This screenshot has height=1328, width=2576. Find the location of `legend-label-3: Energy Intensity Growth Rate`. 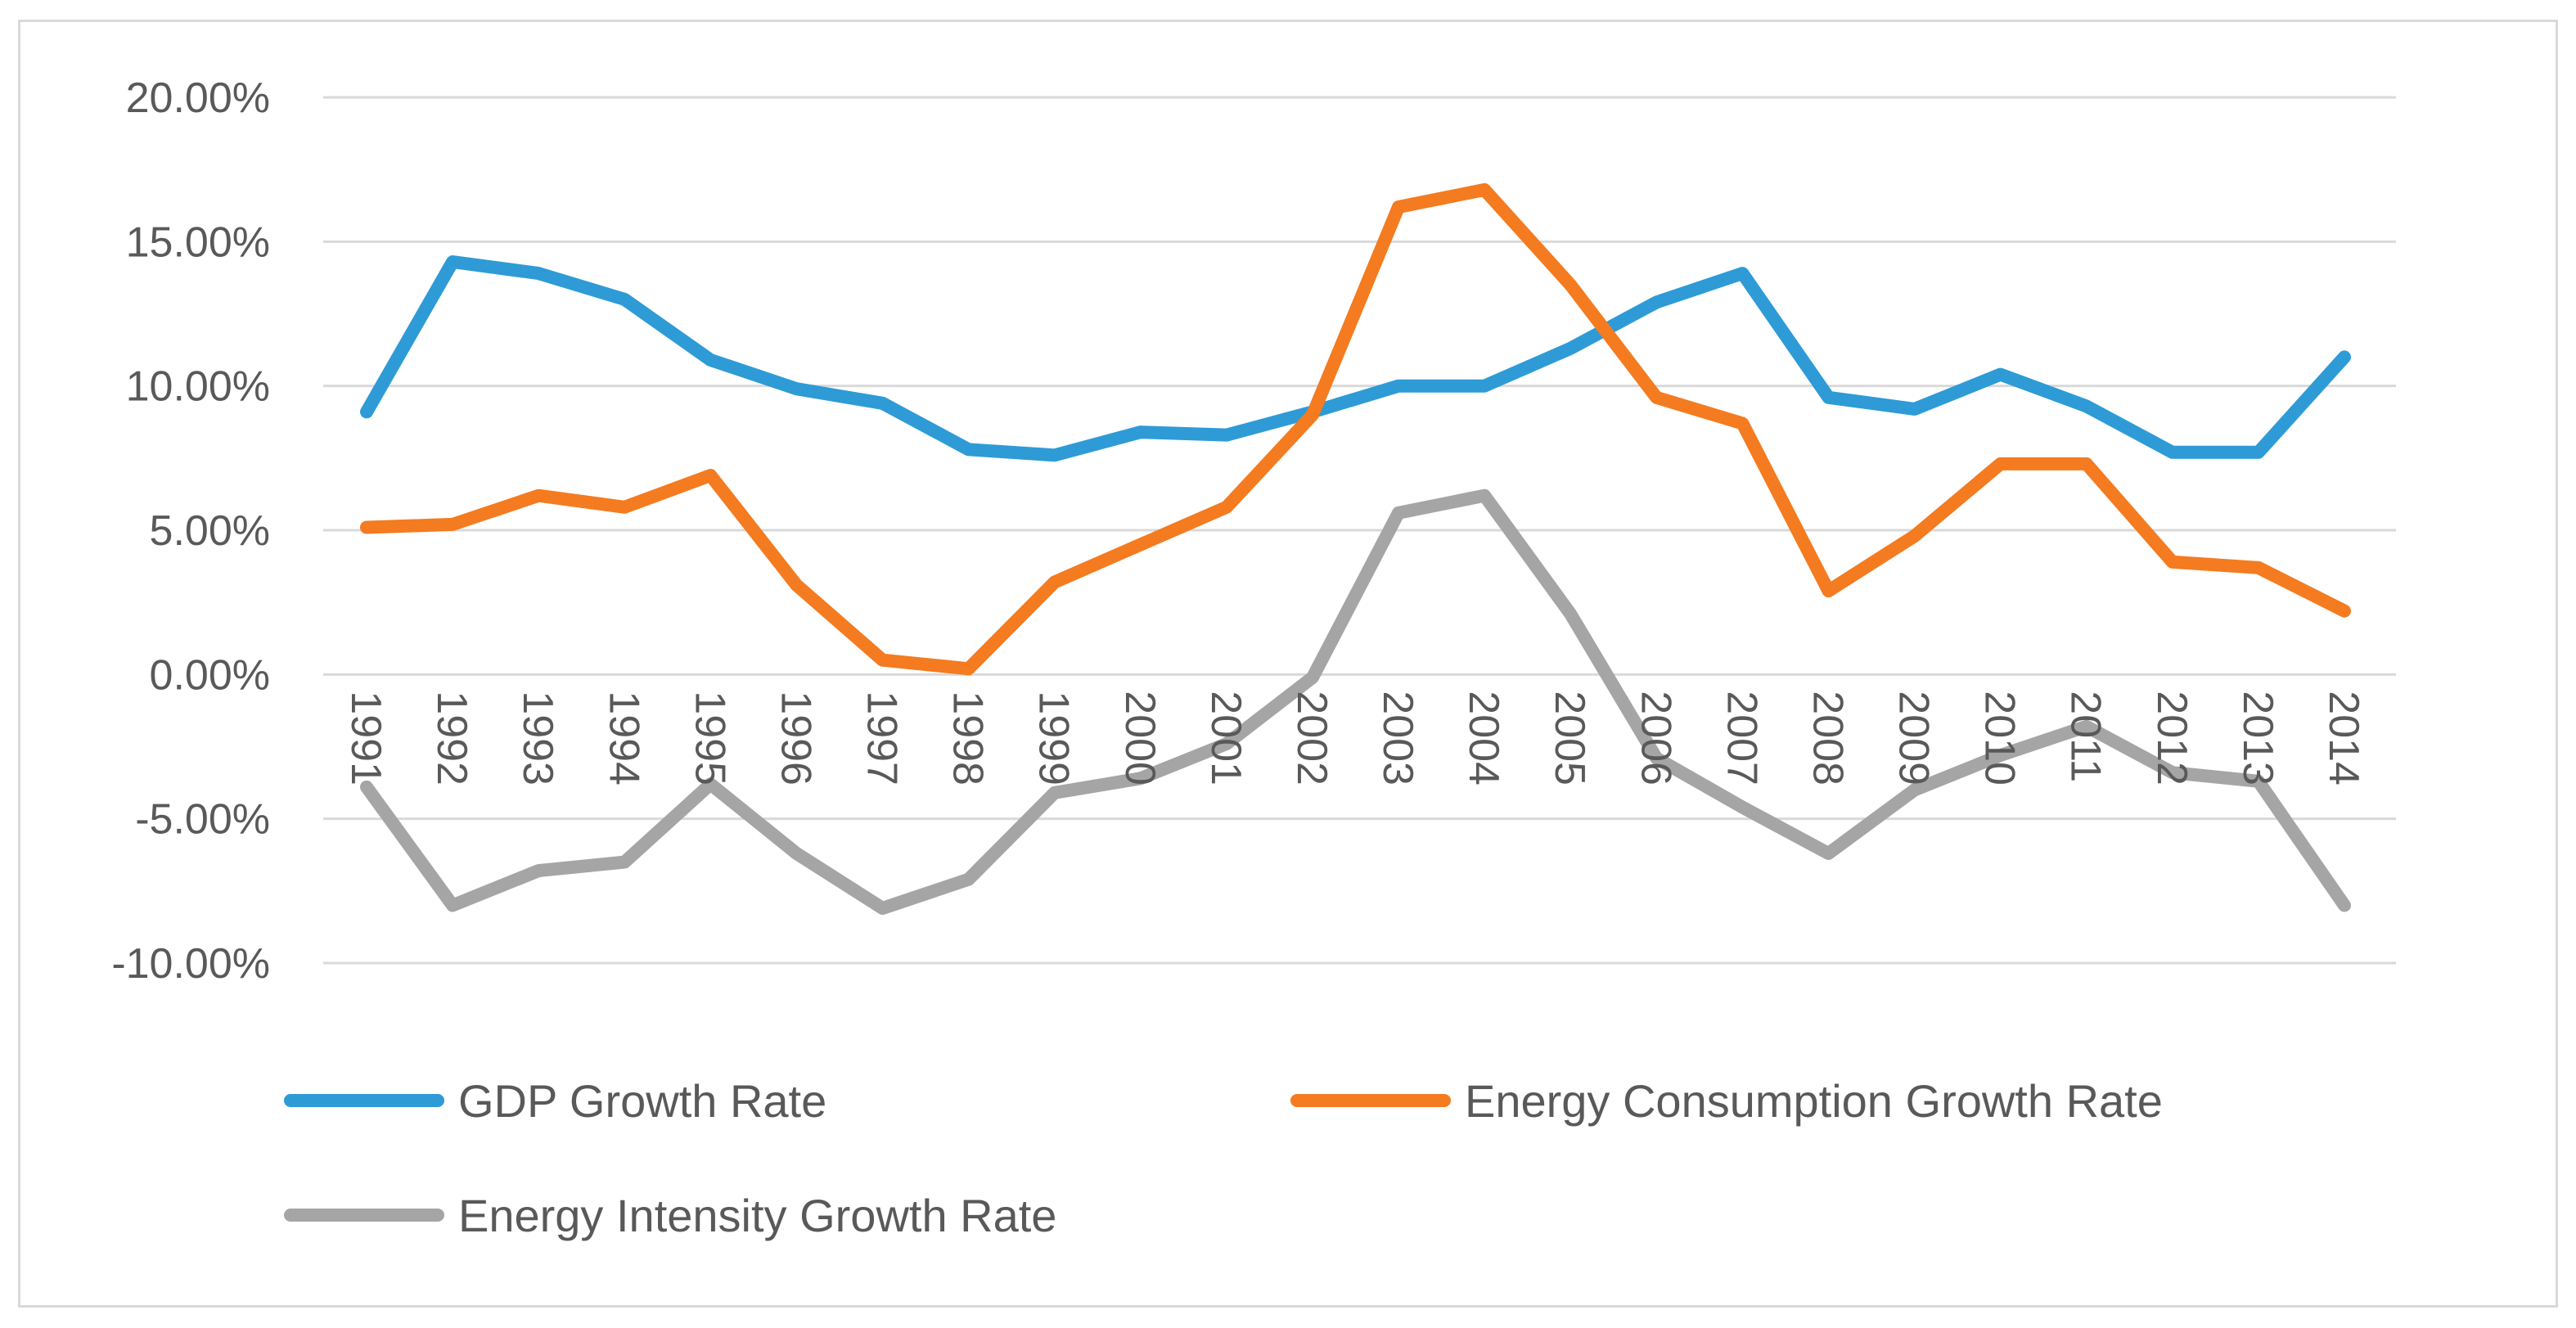

legend-label-3: Energy Intensity Growth Rate is located at coordinates (757, 1215).